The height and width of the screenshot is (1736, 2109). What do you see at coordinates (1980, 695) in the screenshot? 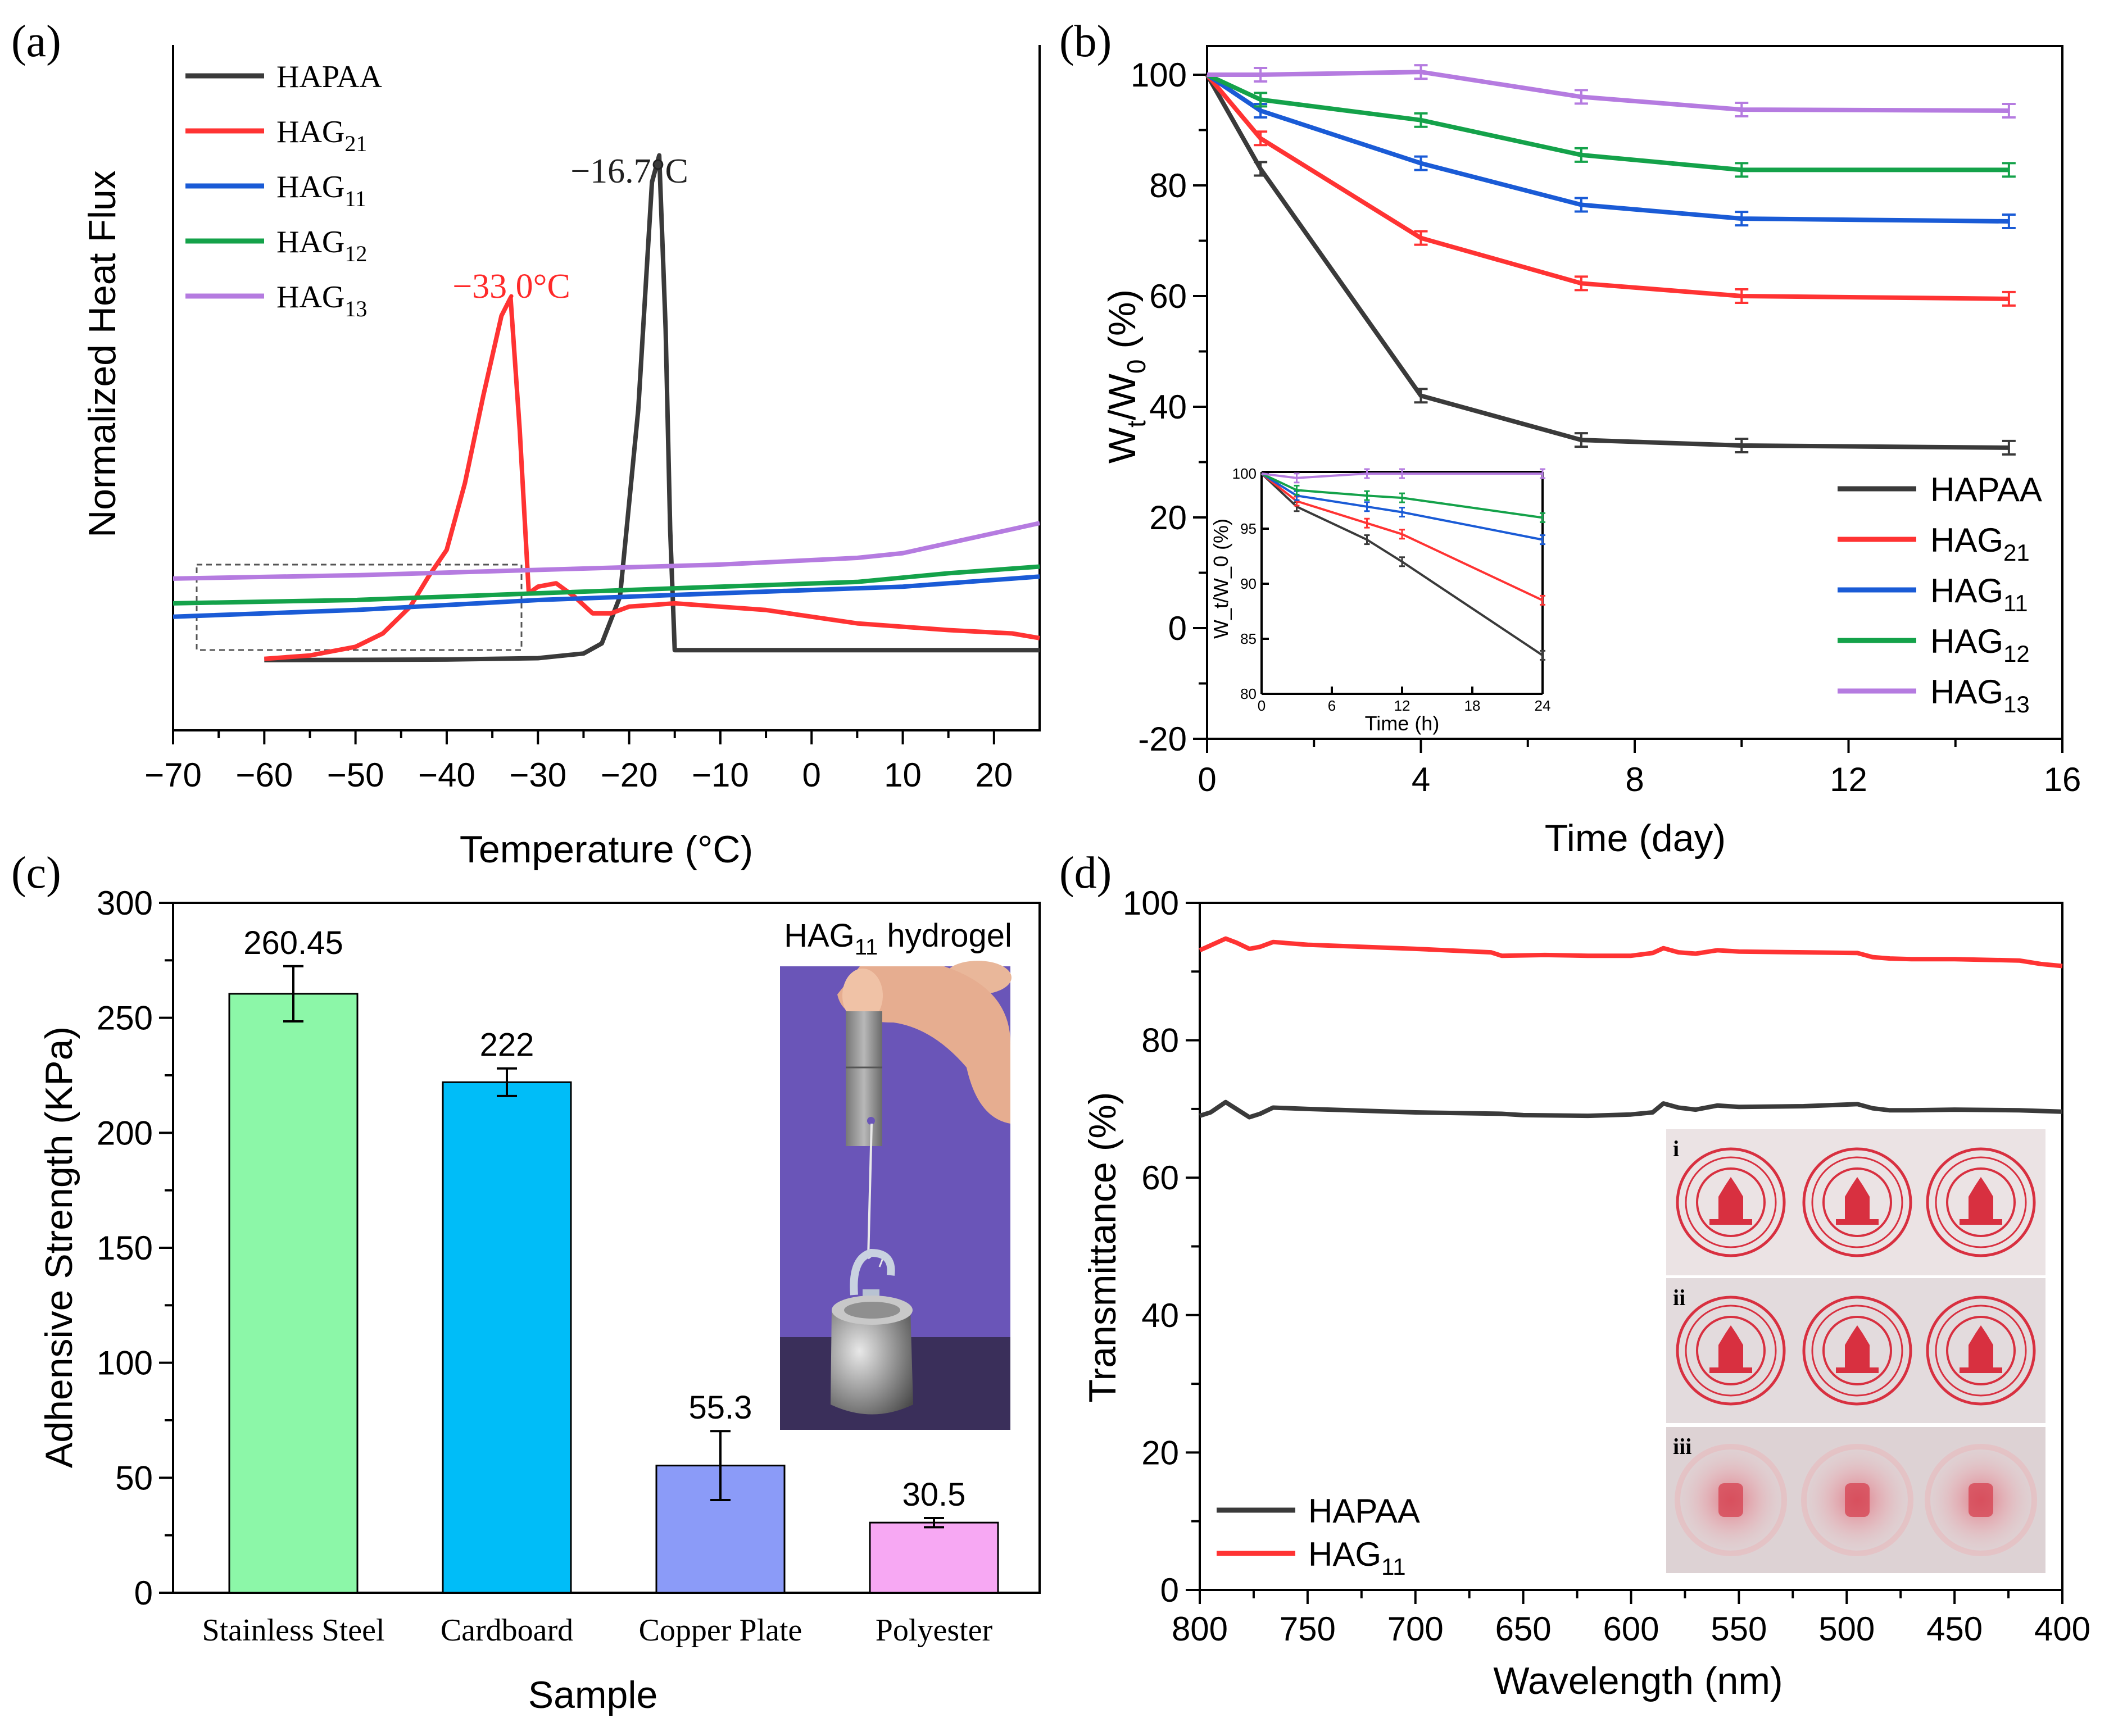
I see `b-legend-label: HAG13` at bounding box center [1980, 695].